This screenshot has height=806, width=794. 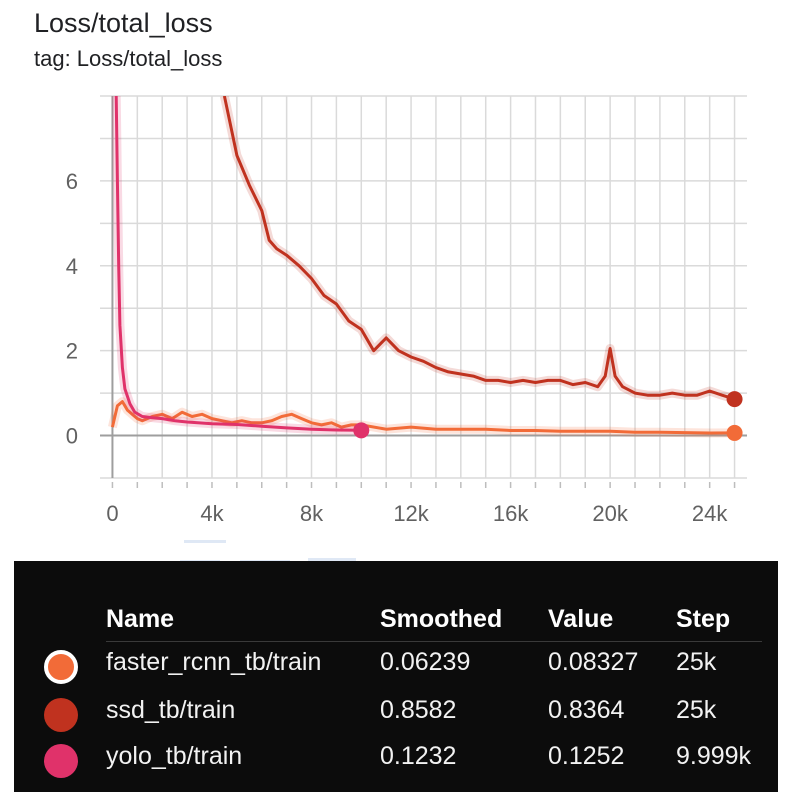 I want to click on row-smoothed: 0.8582, so click(x=418, y=710).